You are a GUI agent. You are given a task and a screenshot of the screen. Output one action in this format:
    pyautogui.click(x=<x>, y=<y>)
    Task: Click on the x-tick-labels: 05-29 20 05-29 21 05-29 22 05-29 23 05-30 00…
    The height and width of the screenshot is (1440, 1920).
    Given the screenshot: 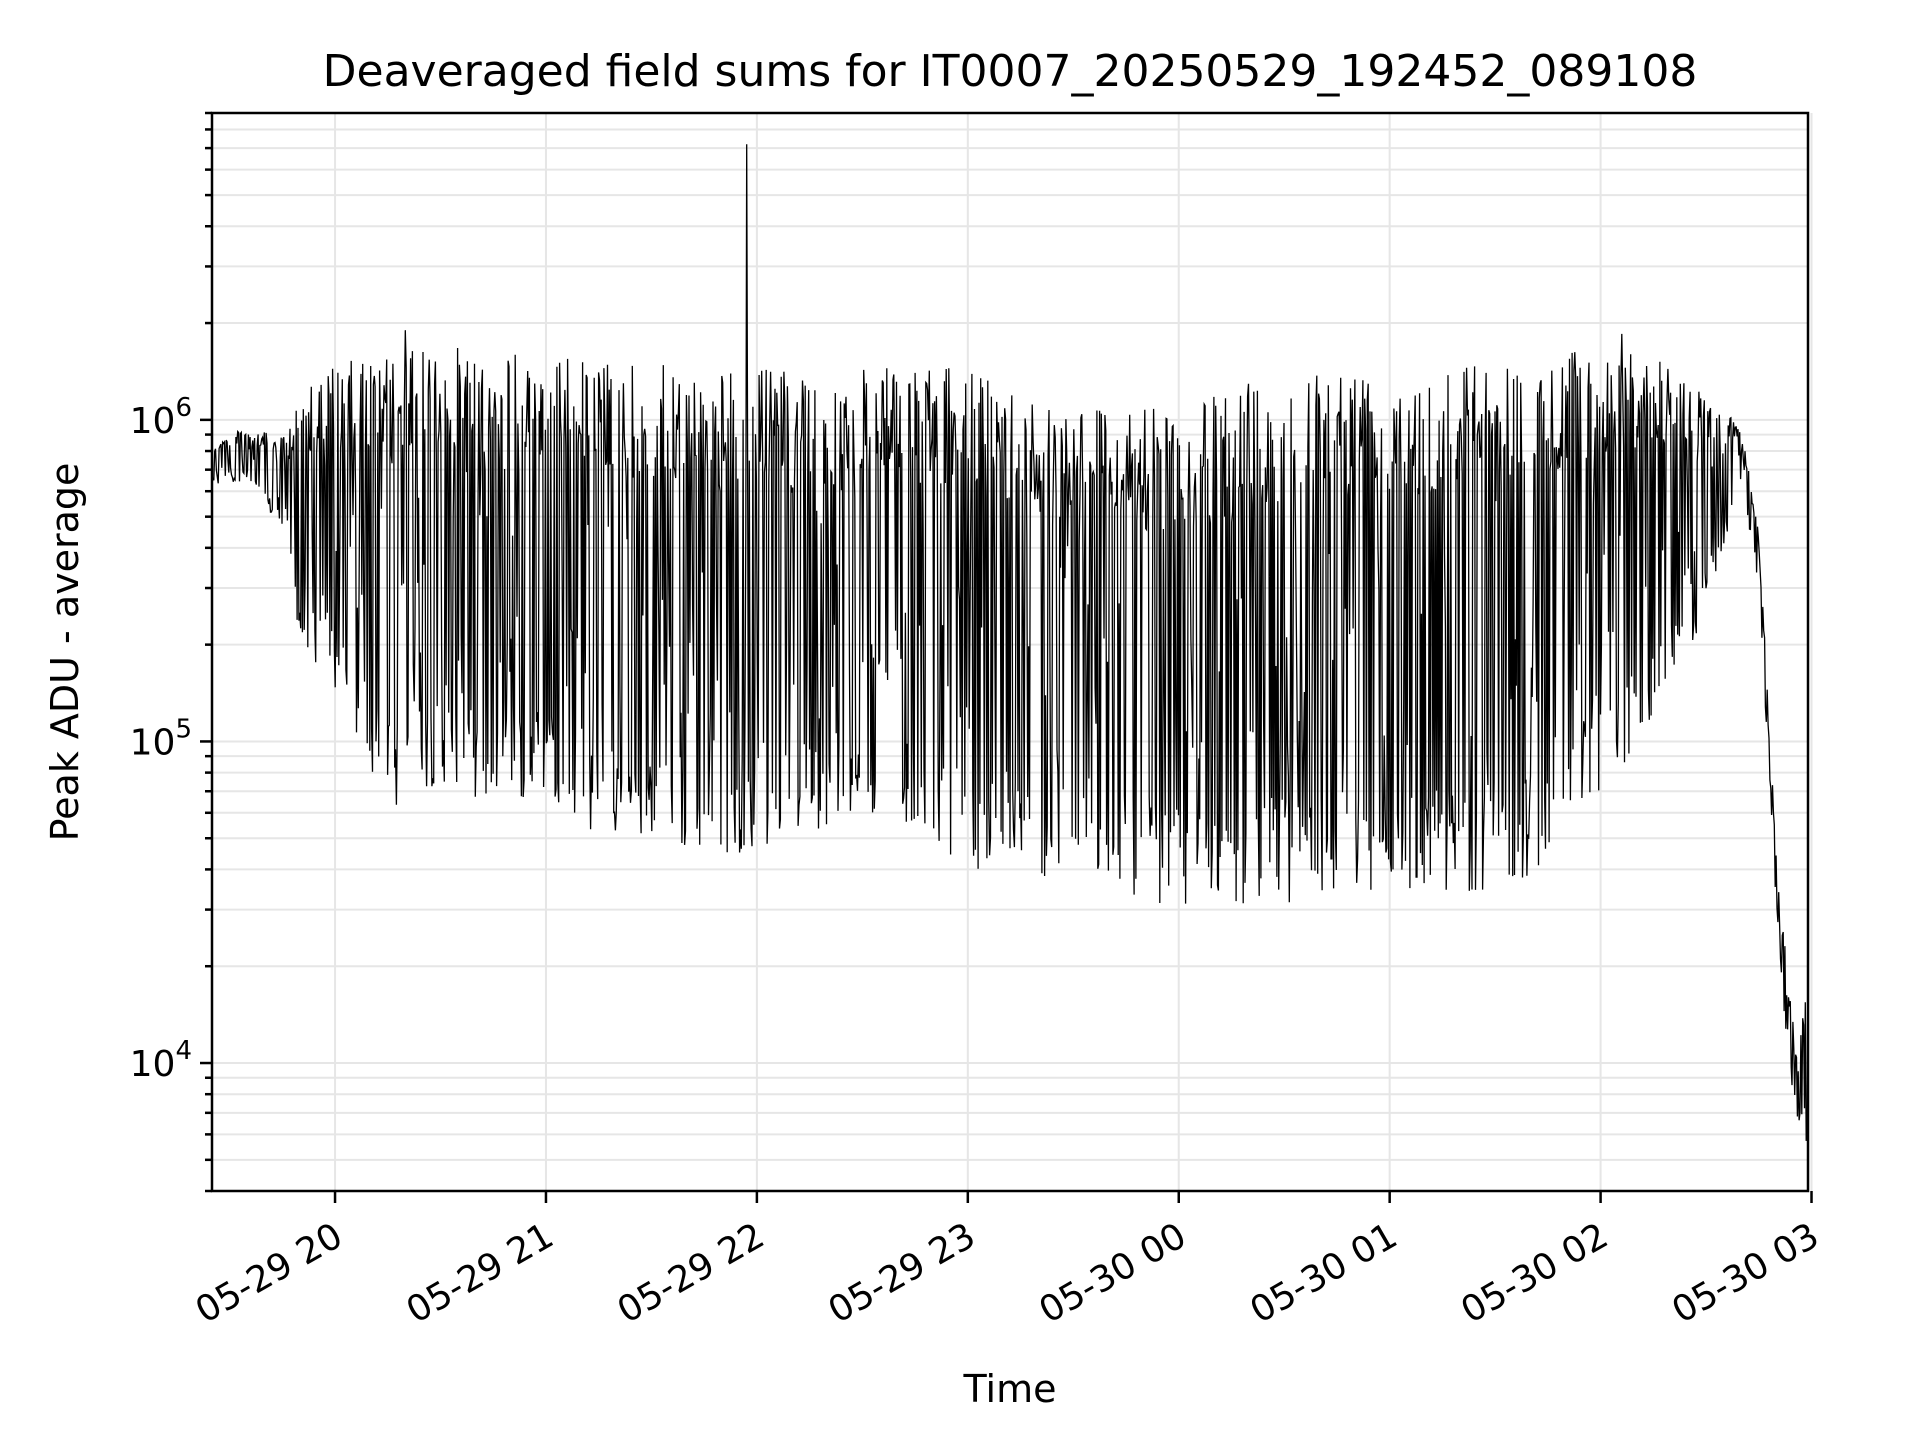 What is the action you would take?
    pyautogui.click(x=1007, y=1273)
    